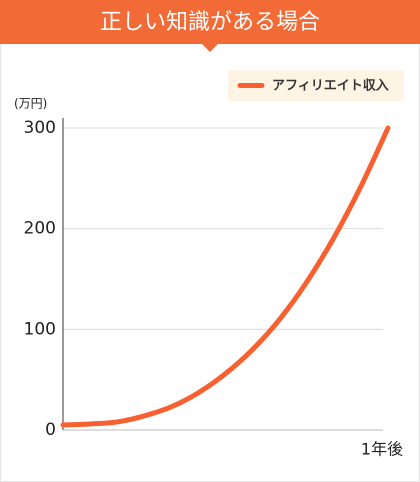 The height and width of the screenshot is (482, 420). I want to click on header-notch, so click(210, 48).